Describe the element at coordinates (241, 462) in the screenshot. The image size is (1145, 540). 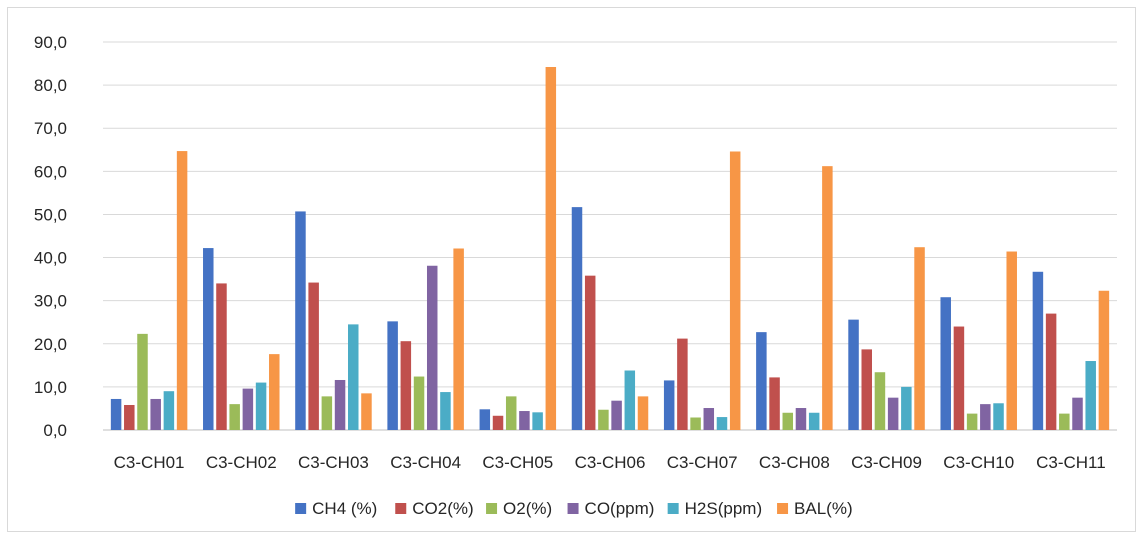
I see `x-tick-label: C3-CH02` at that location.